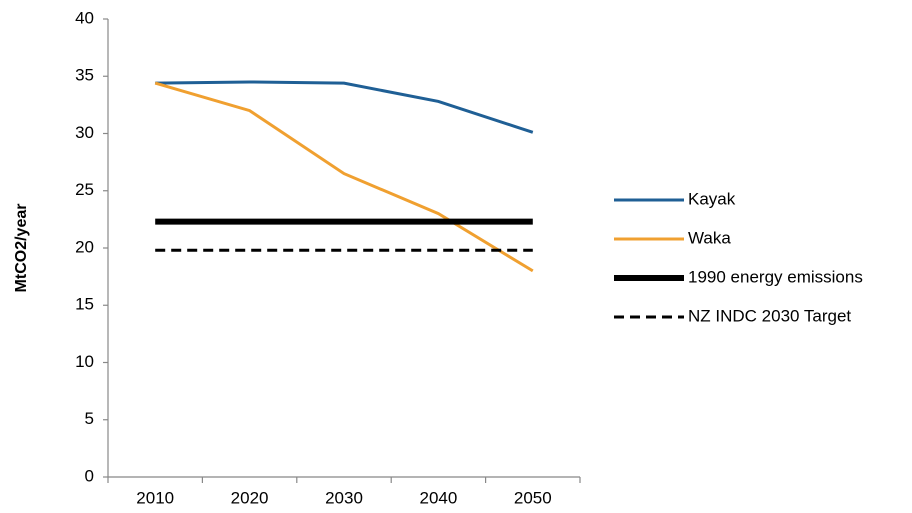 The height and width of the screenshot is (513, 912). I want to click on legend-label: 1990 energy emissions, so click(775, 276).